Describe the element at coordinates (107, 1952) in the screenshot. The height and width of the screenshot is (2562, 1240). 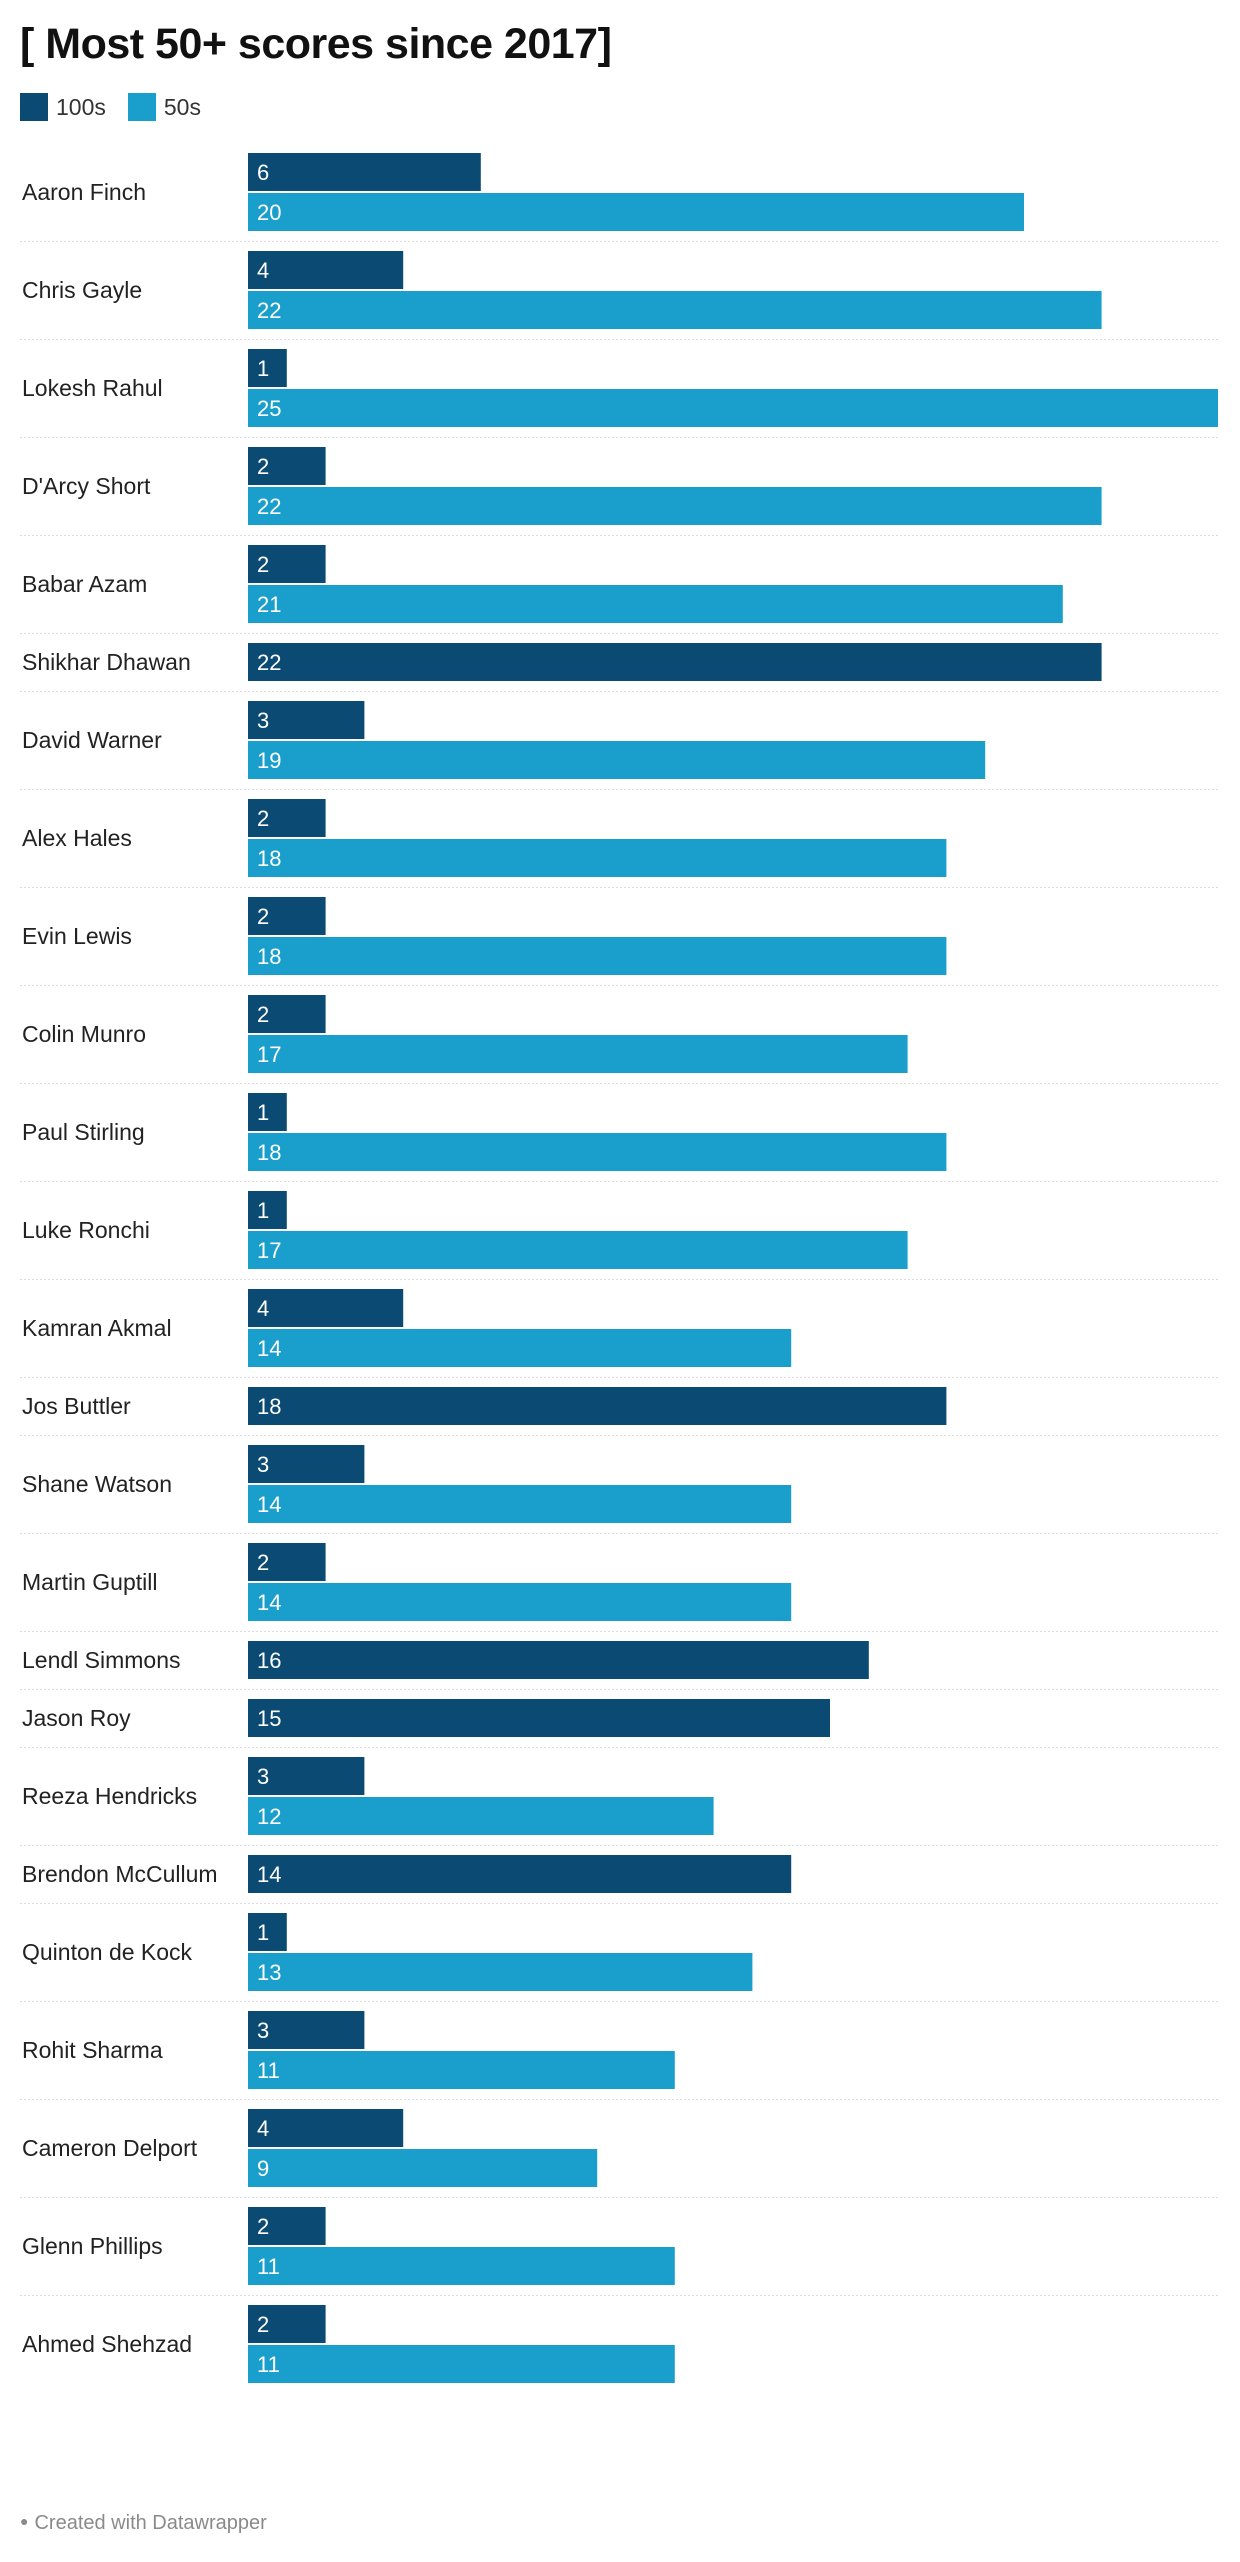
I see `category-label: Quinton de Kock` at that location.